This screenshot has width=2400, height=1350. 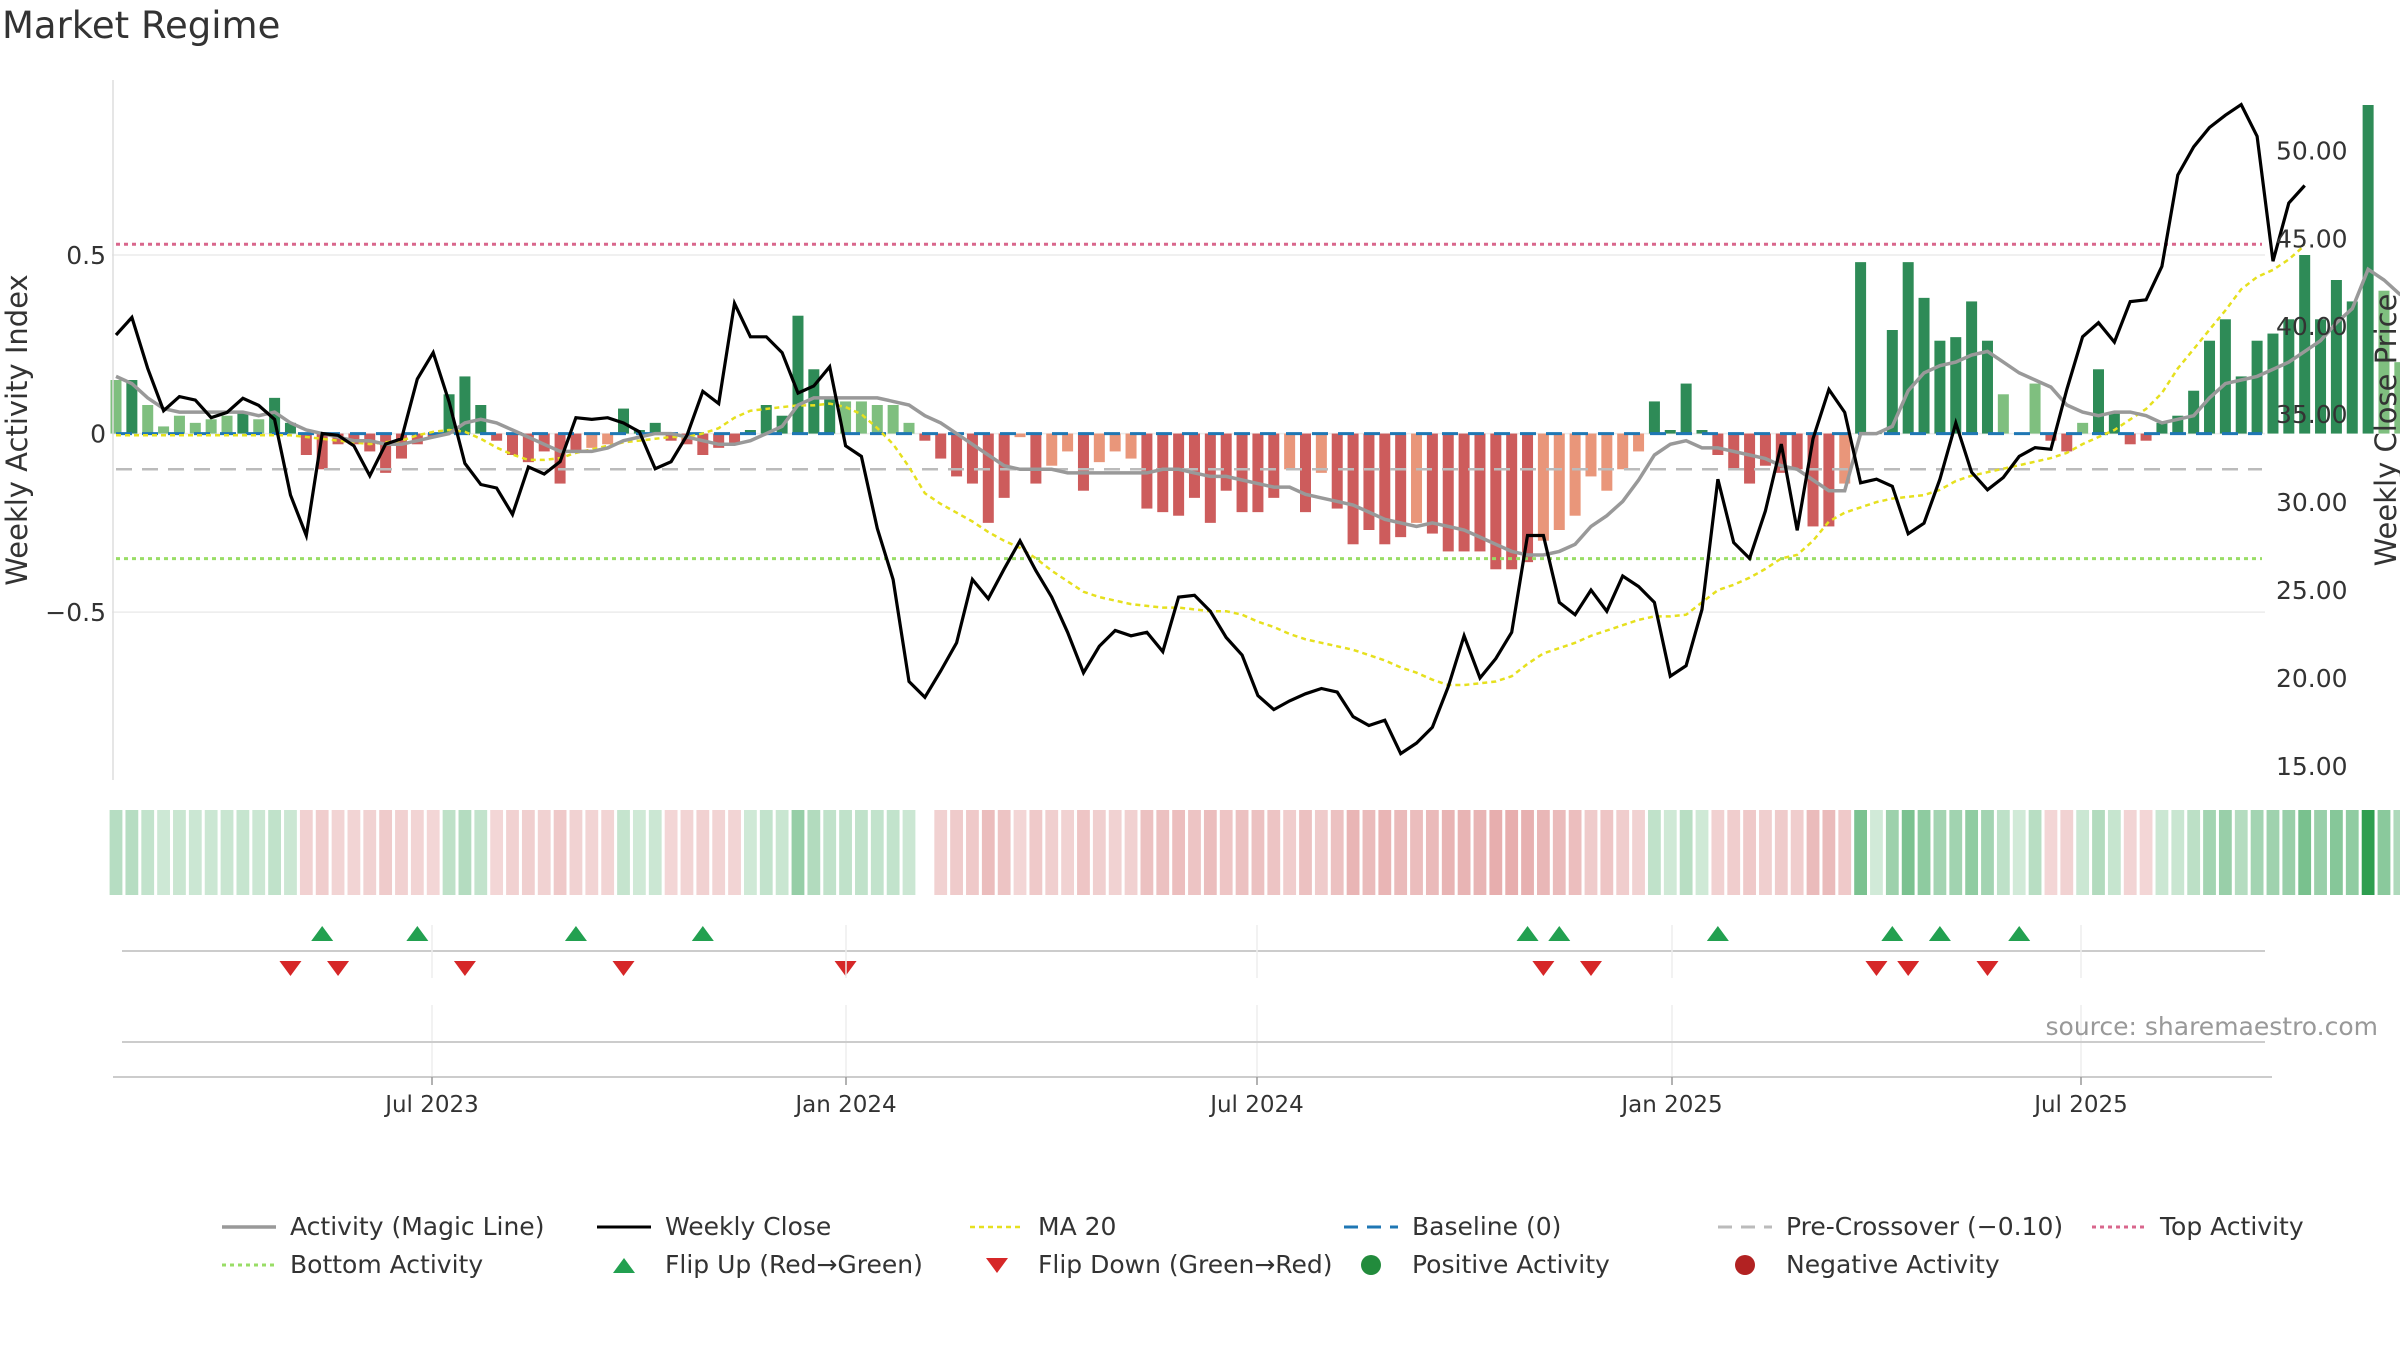 I want to click on legend-swatch-neg, so click(x=1745, y=1264).